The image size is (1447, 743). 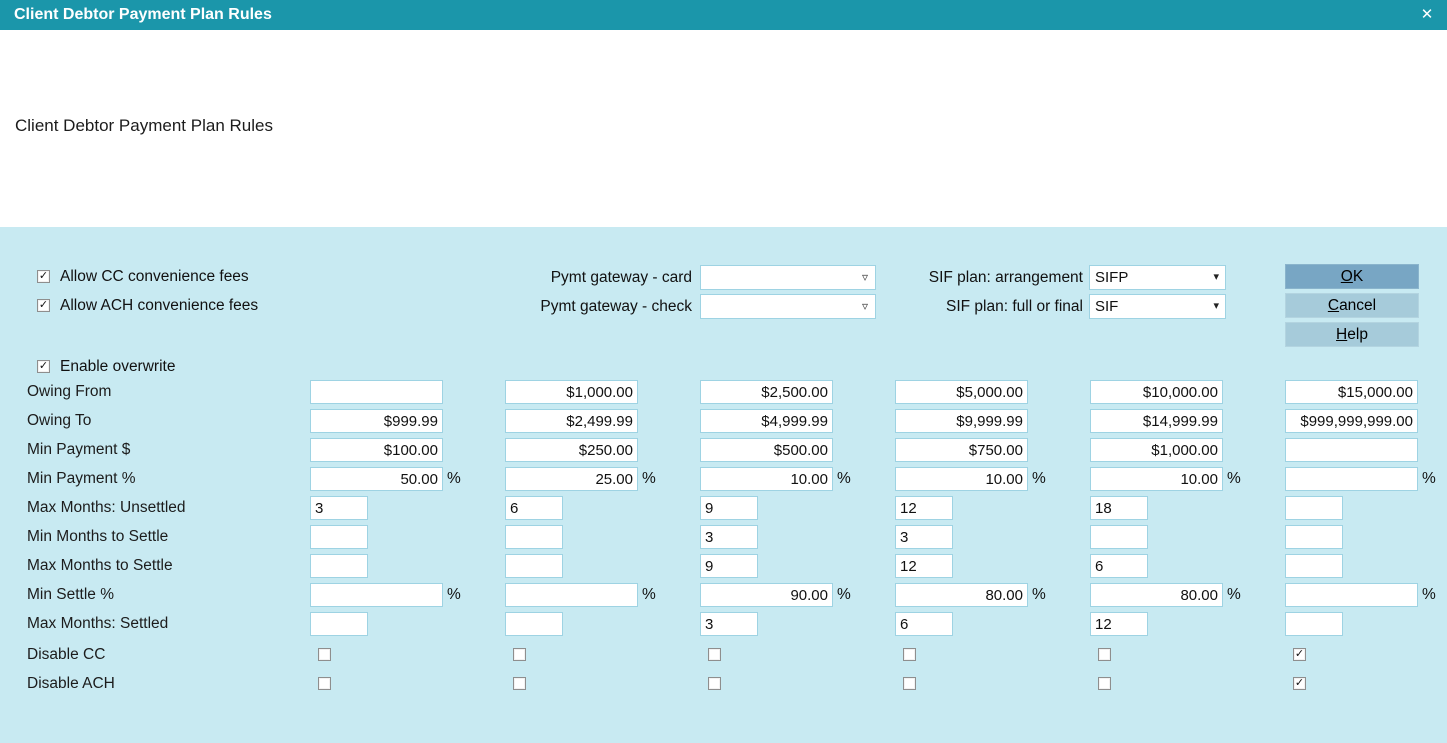 What do you see at coordinates (766, 479) in the screenshot?
I see `min-payment-percent-col3-input` at bounding box center [766, 479].